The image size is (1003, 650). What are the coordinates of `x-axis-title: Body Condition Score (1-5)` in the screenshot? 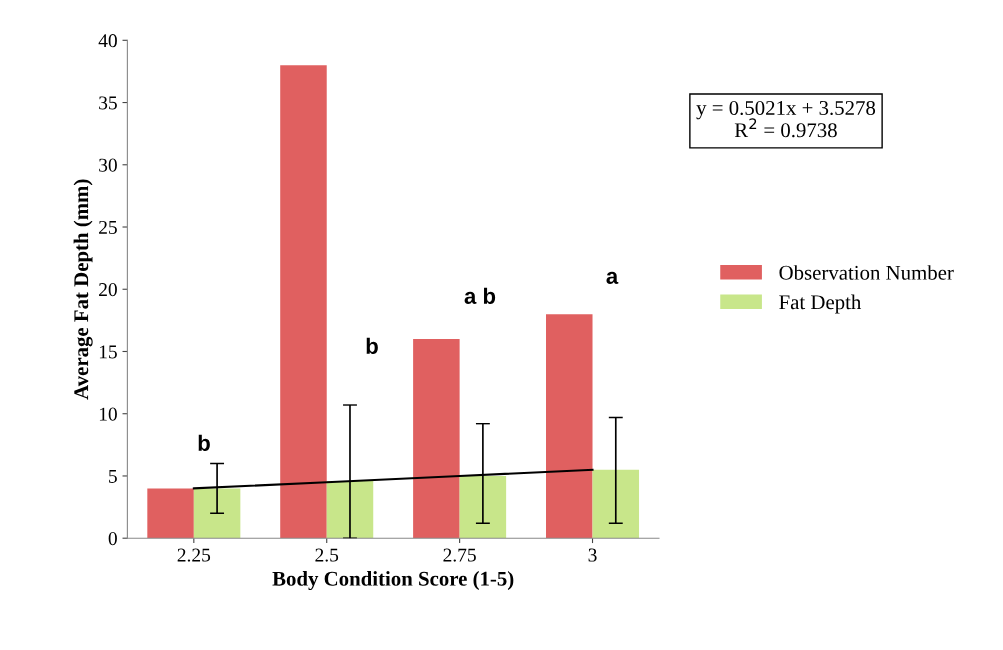 It's located at (393, 581).